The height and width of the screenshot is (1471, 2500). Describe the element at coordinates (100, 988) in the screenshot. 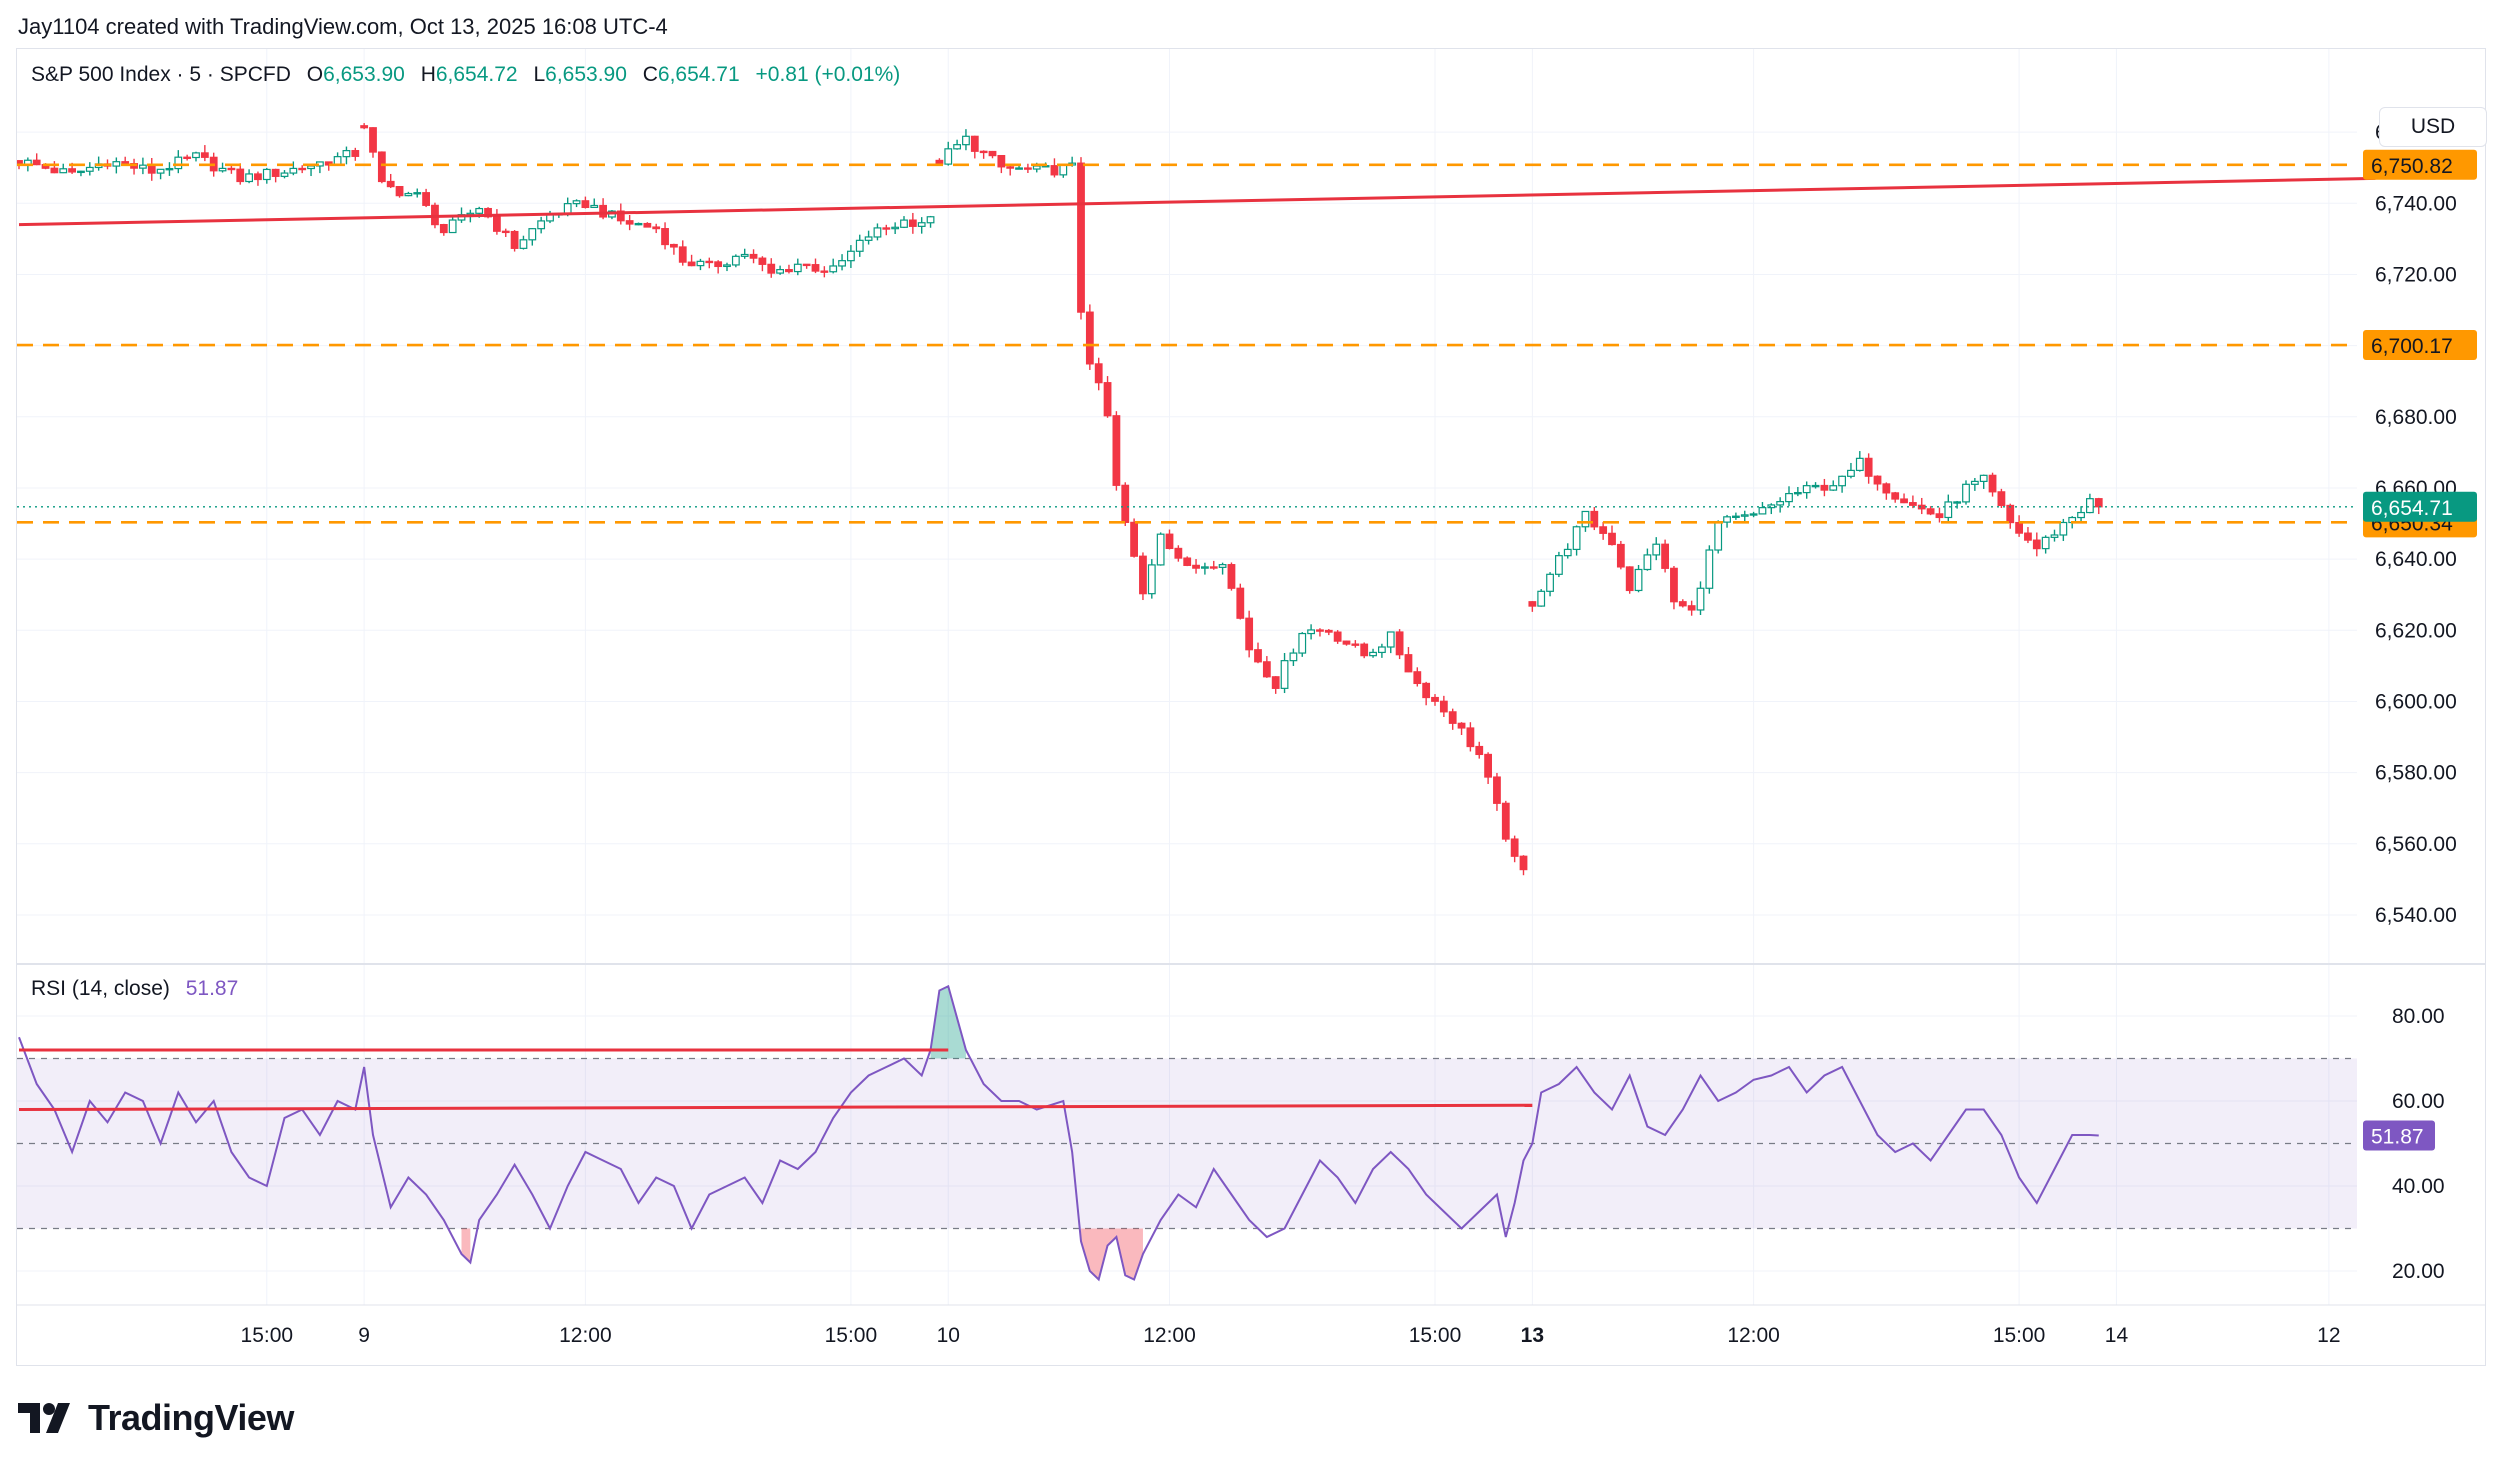

I see `rsi-label: RSI (14, close)` at that location.